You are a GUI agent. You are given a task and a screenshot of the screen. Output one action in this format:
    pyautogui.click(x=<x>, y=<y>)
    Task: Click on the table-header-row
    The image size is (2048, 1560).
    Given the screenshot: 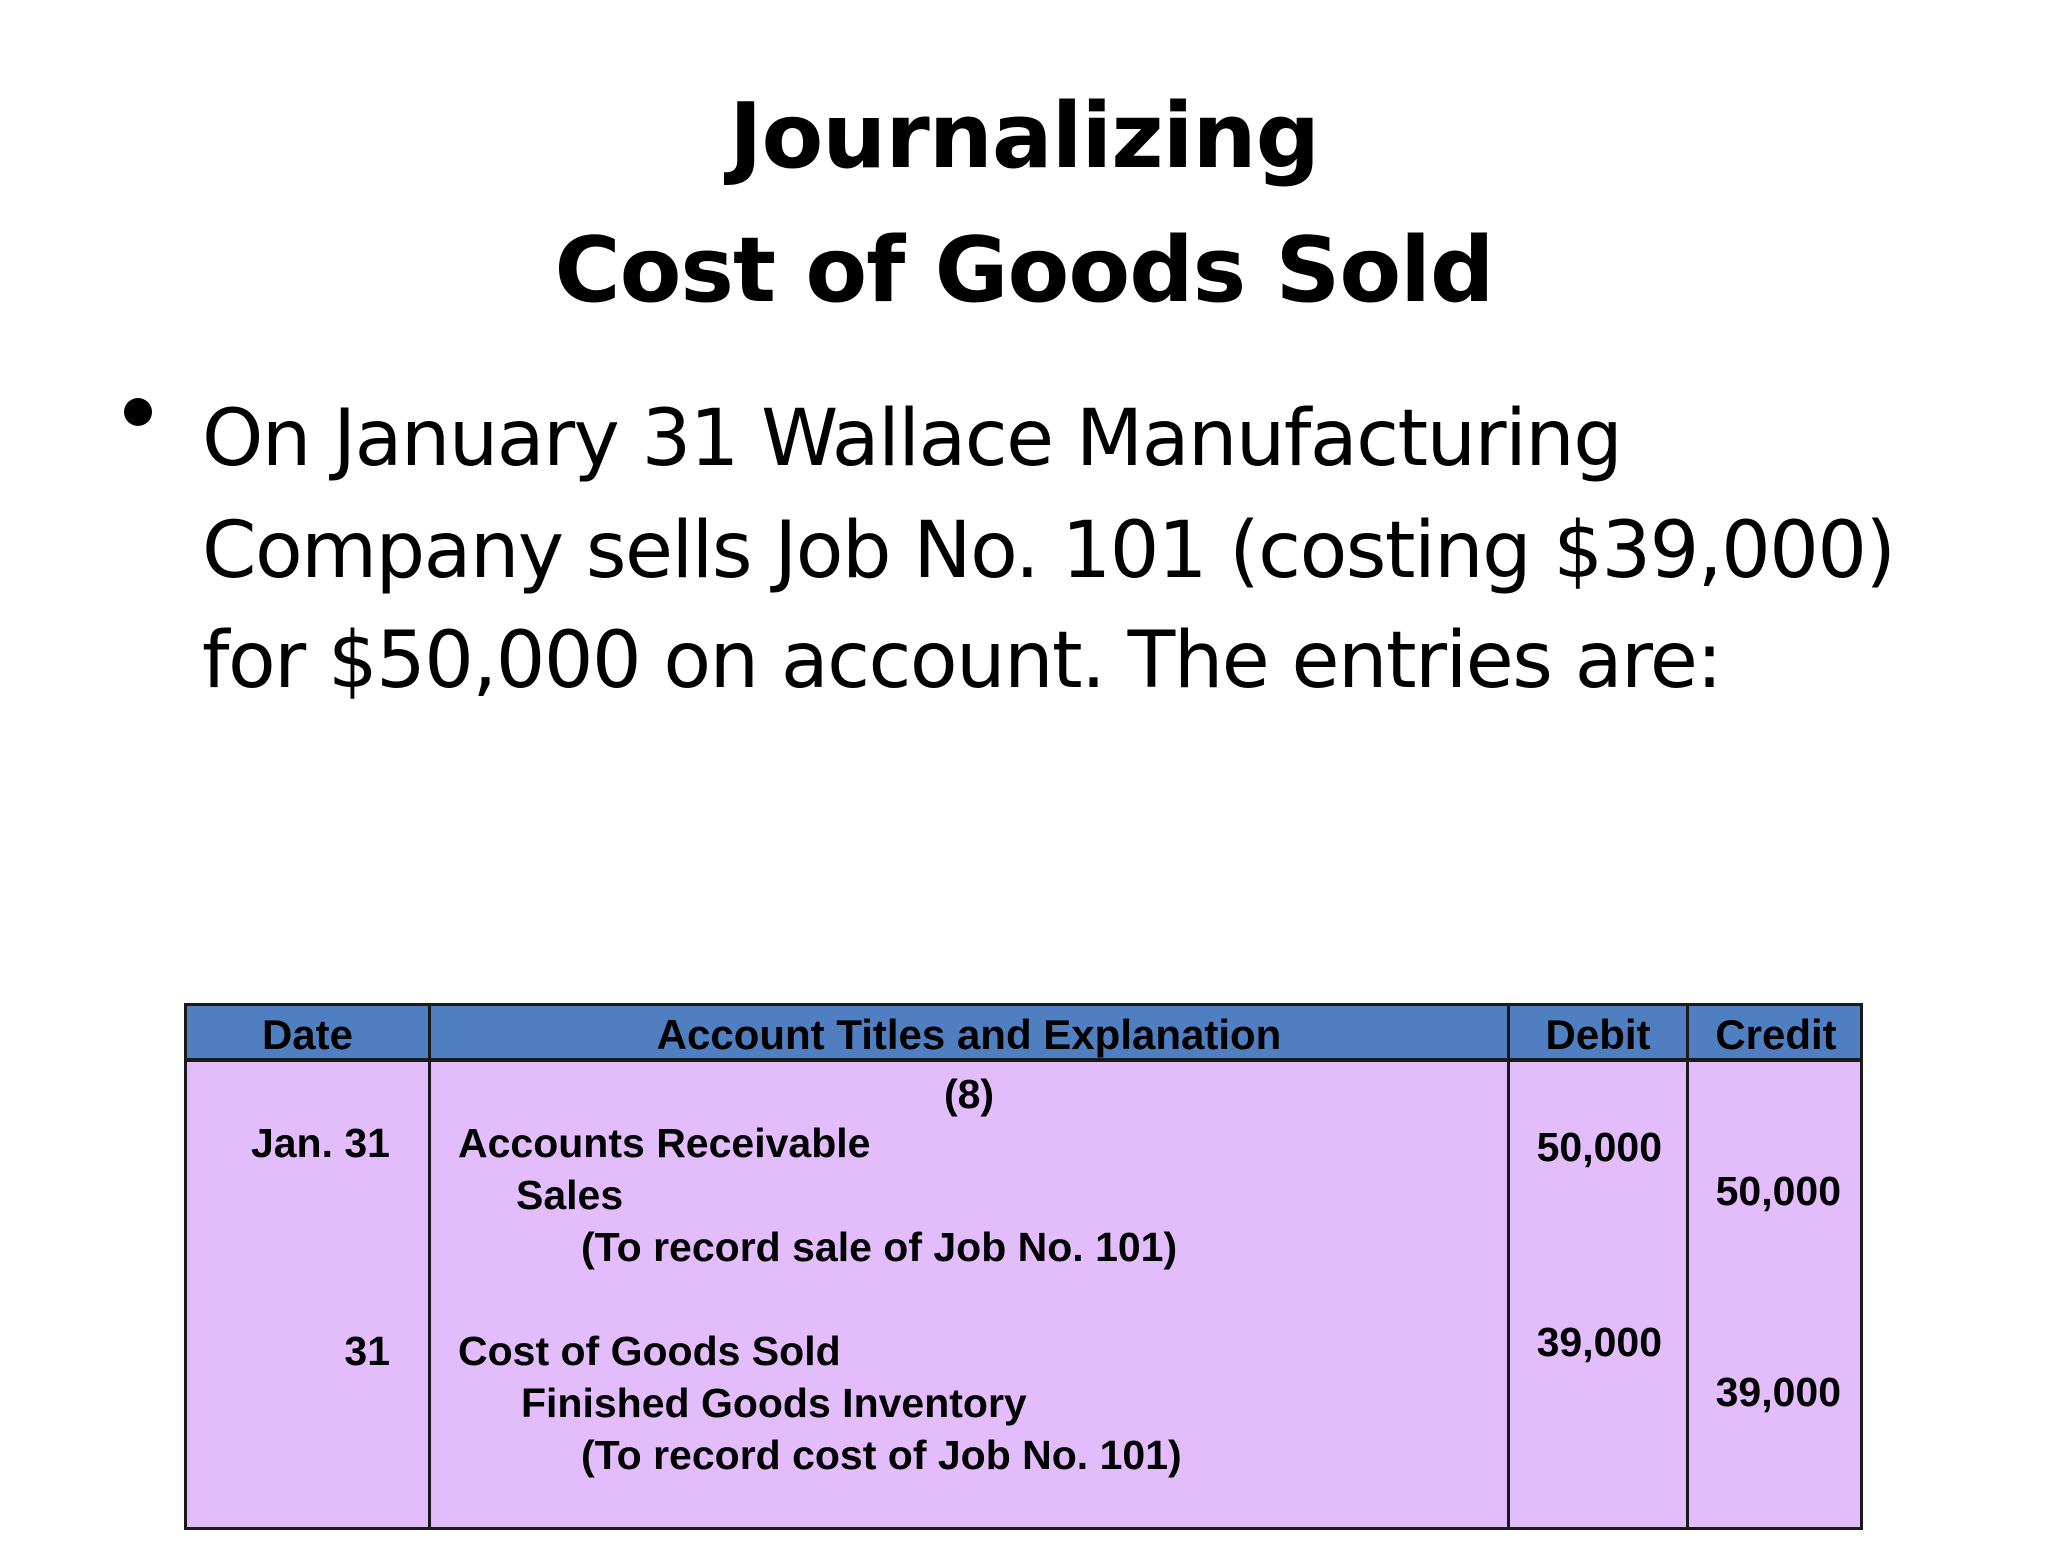 What is the action you would take?
    pyautogui.click(x=1023, y=1034)
    